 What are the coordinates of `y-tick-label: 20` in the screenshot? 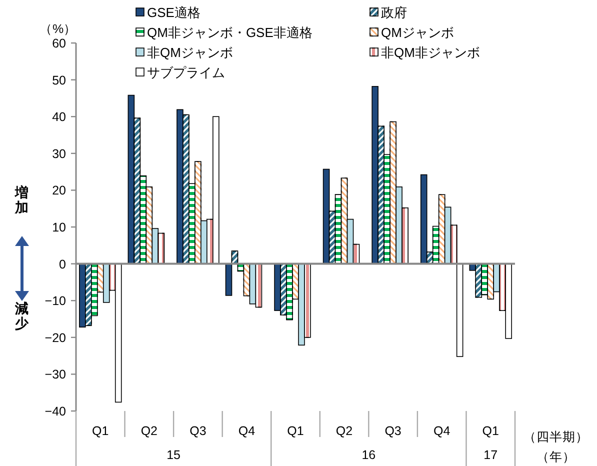 It's located at (59, 191).